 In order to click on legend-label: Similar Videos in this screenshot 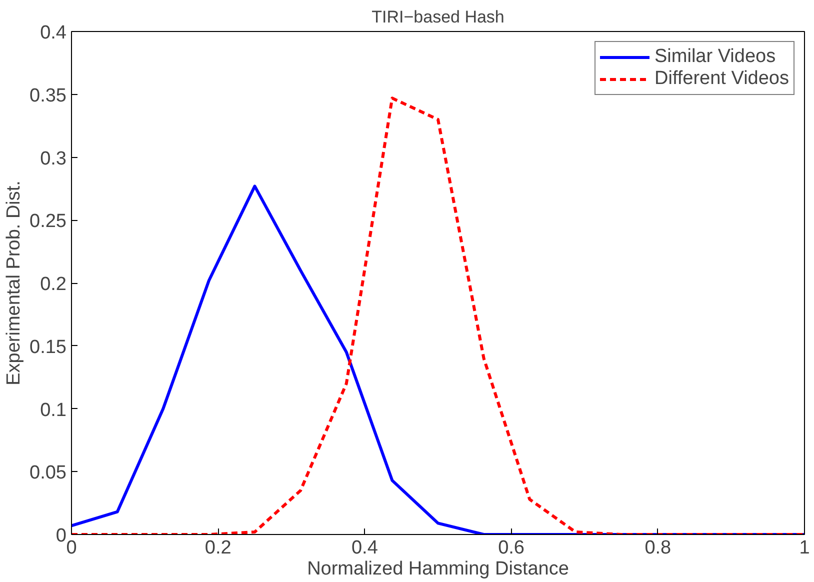, I will do `click(715, 57)`.